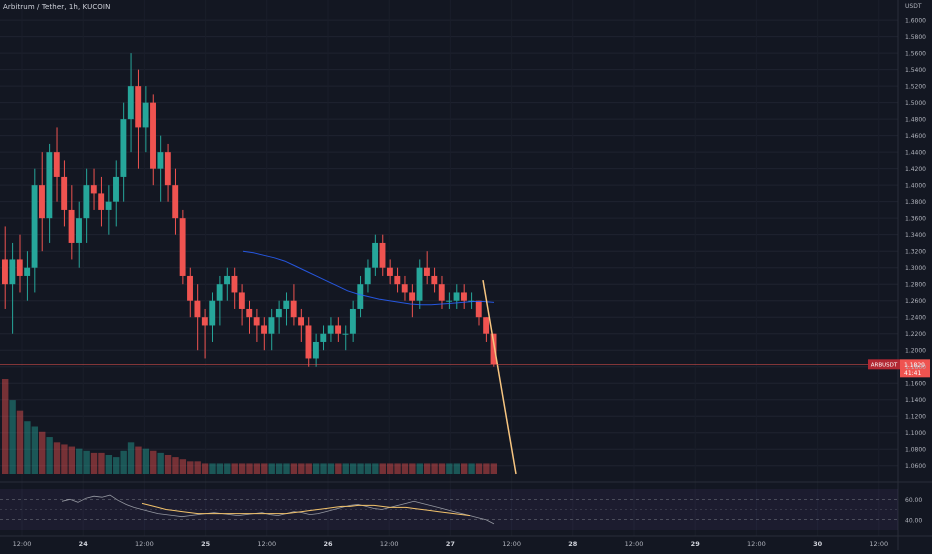 The width and height of the screenshot is (932, 554). Describe the element at coordinates (915, 21) in the screenshot. I see `price-tick-label: 1.6000` at that location.